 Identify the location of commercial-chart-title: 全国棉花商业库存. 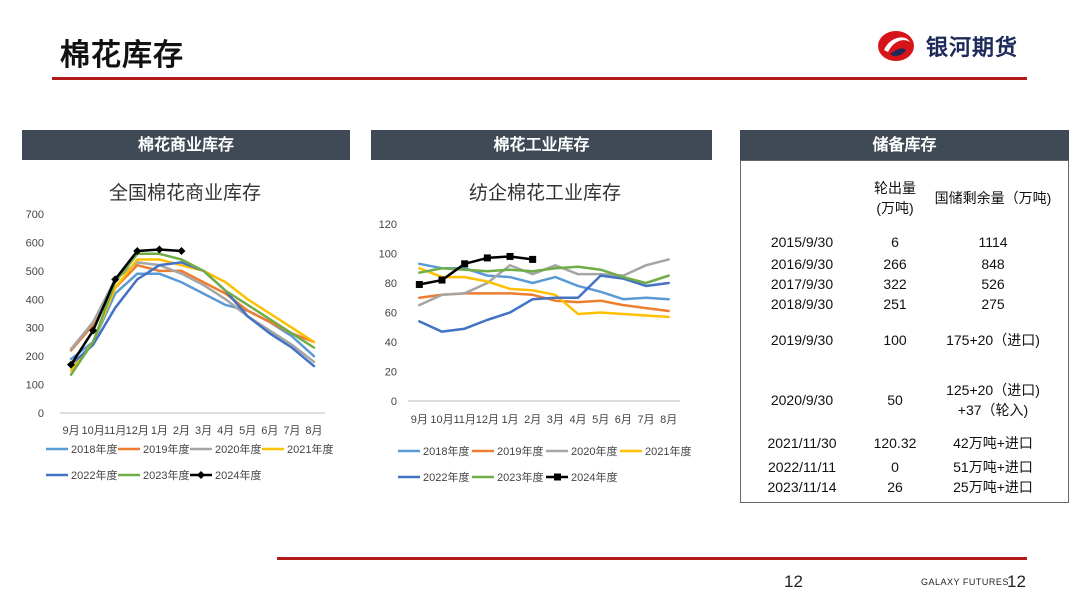
(184, 193).